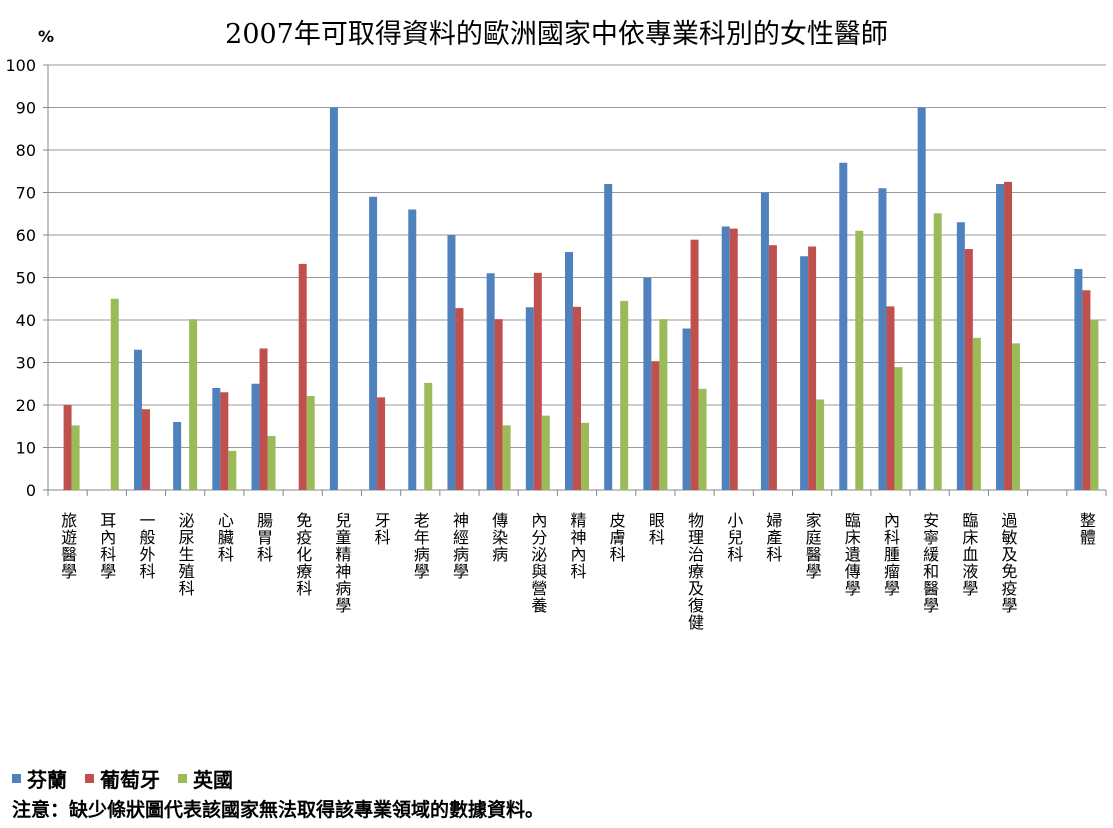 The height and width of the screenshot is (828, 1113). Describe the element at coordinates (459, 546) in the screenshot. I see `x-tick-label: 神經病學` at that location.